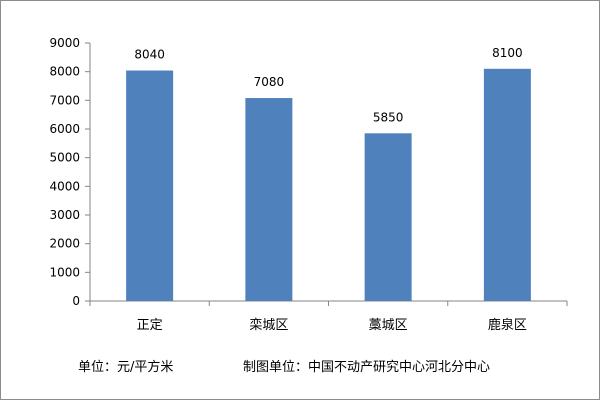  I want to click on unit-note: 单位：元/平方米, so click(126, 367).